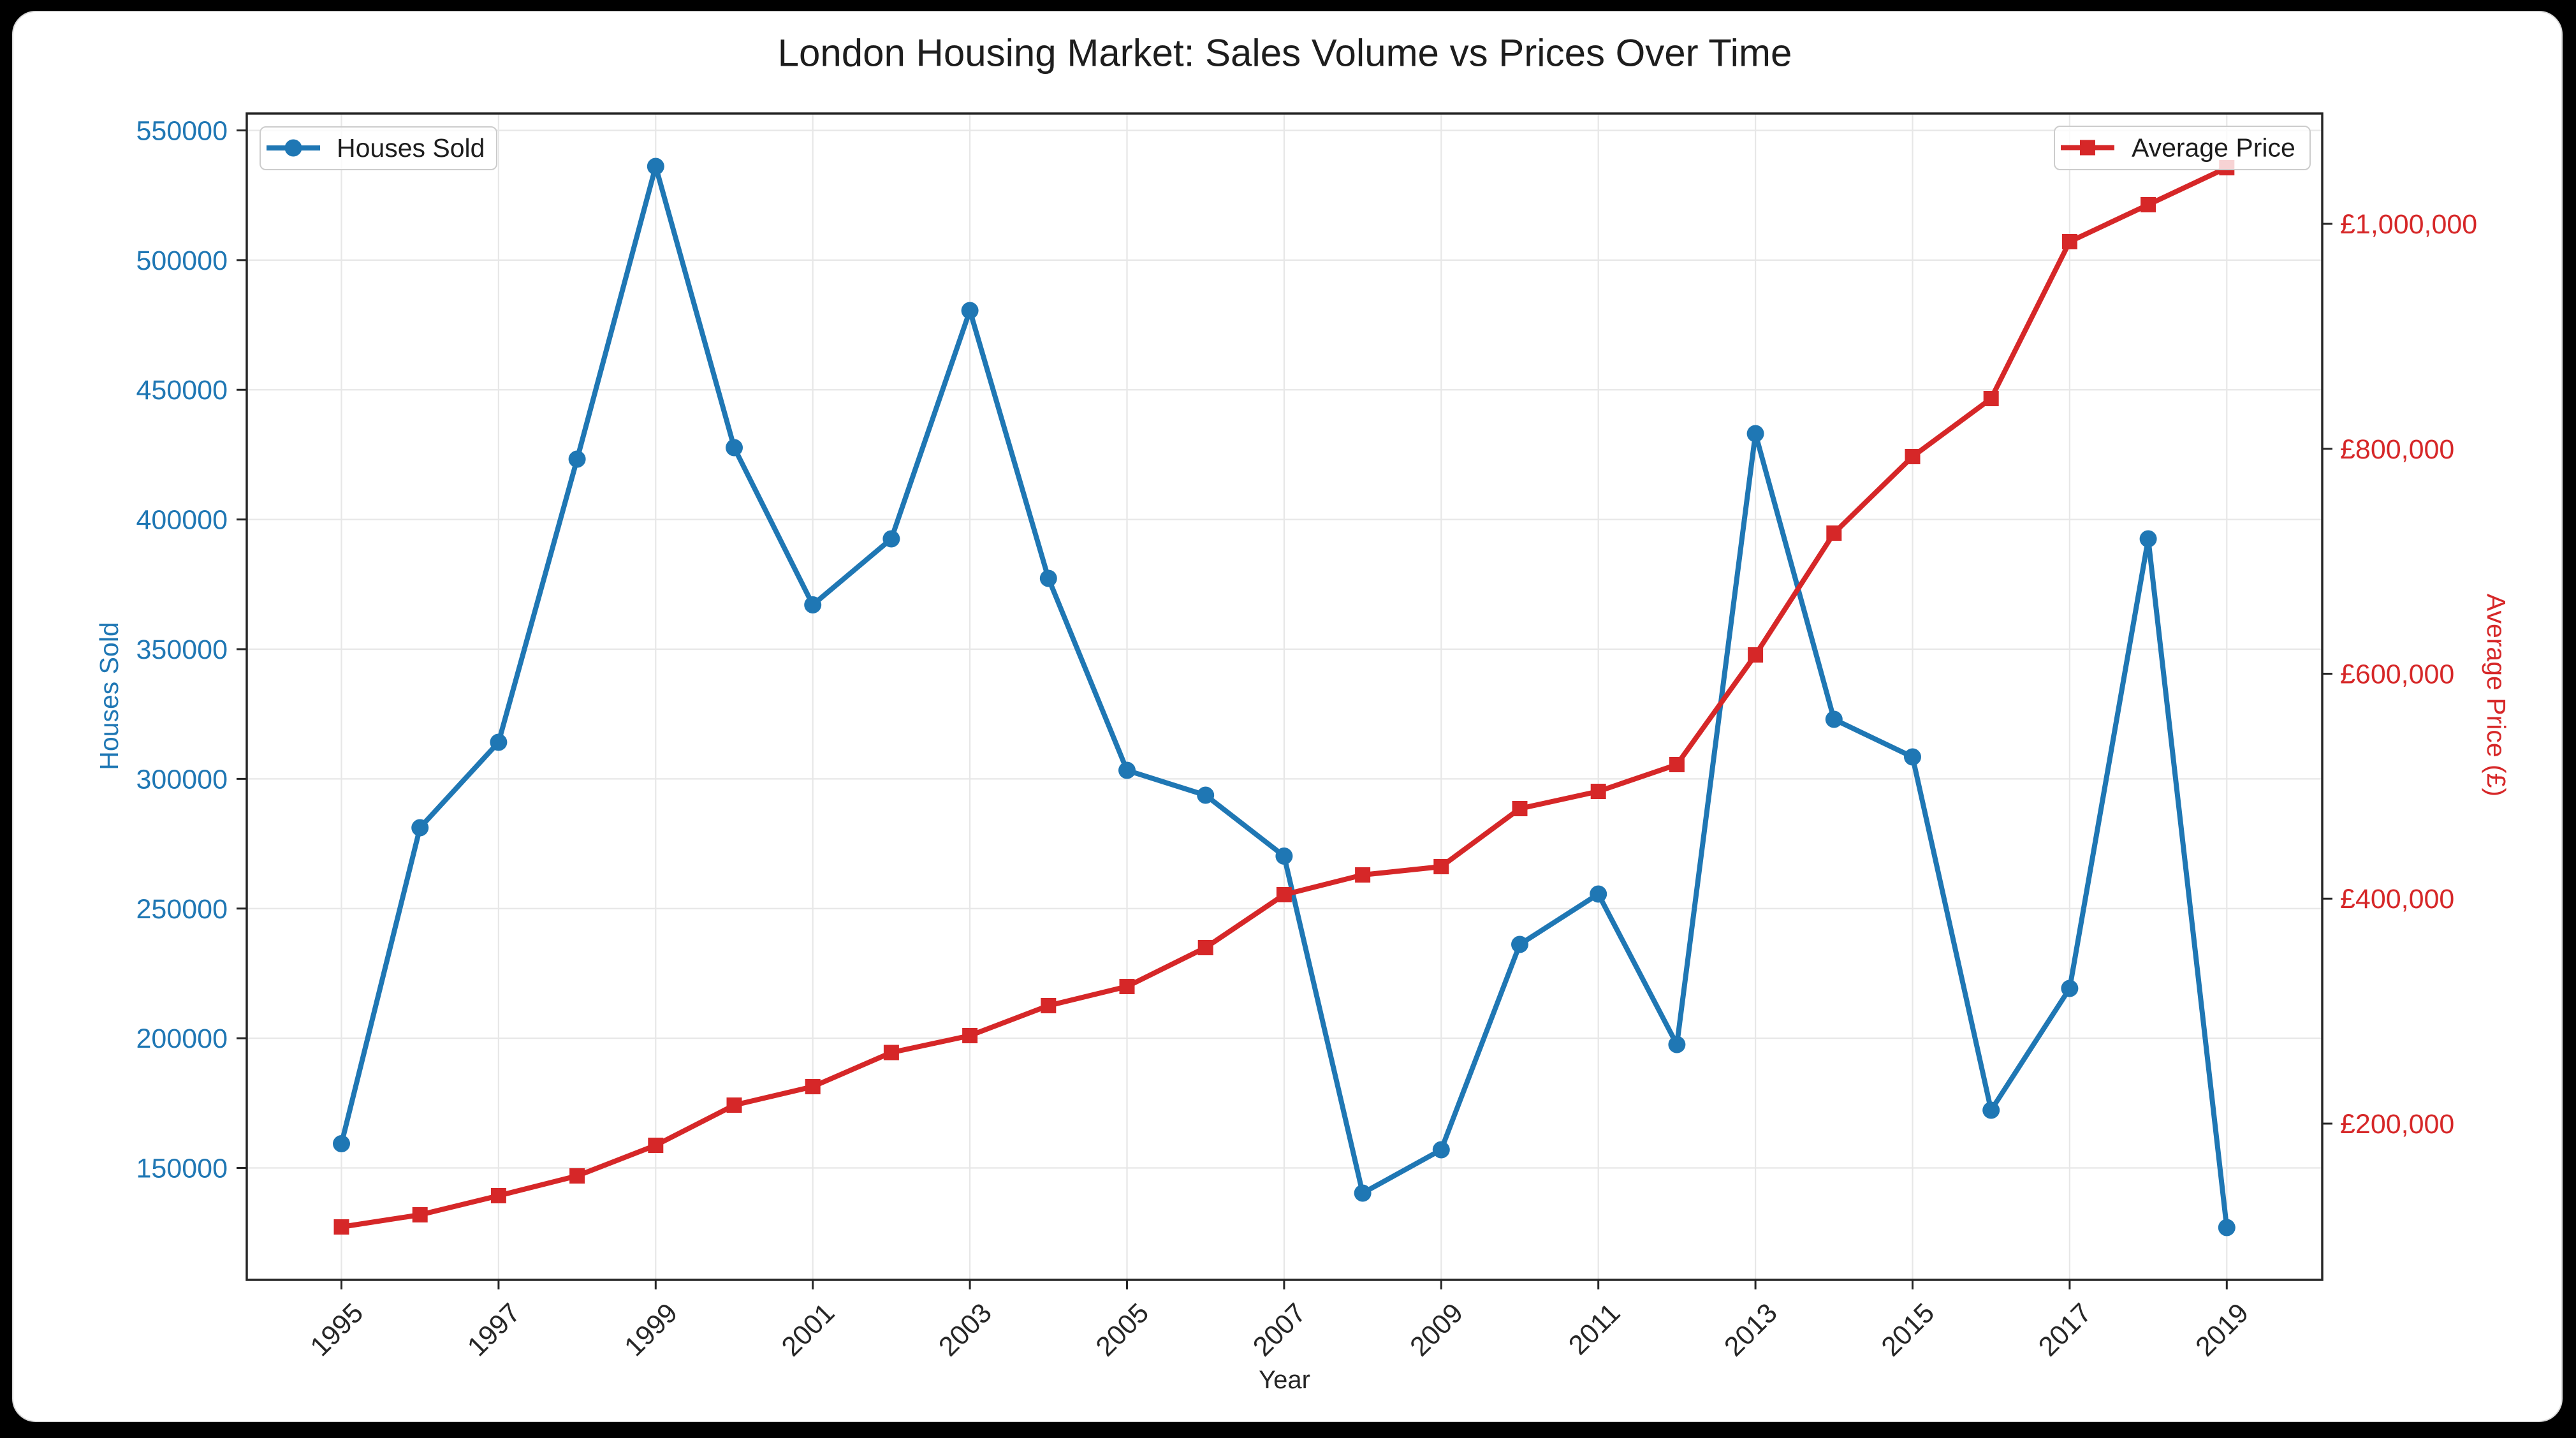  I want to click on svg-text: 400000, so click(182, 520).